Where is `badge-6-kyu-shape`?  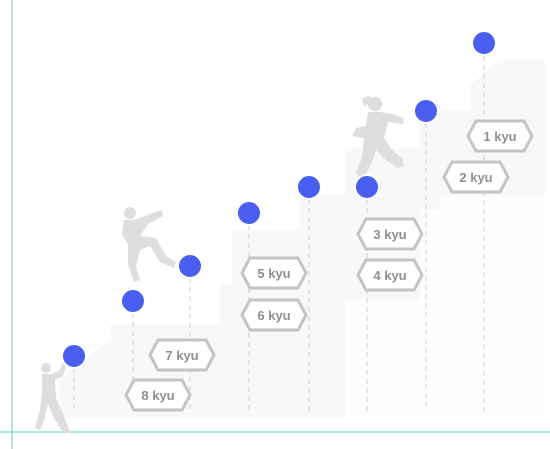
badge-6-kyu-shape is located at coordinates (274, 315).